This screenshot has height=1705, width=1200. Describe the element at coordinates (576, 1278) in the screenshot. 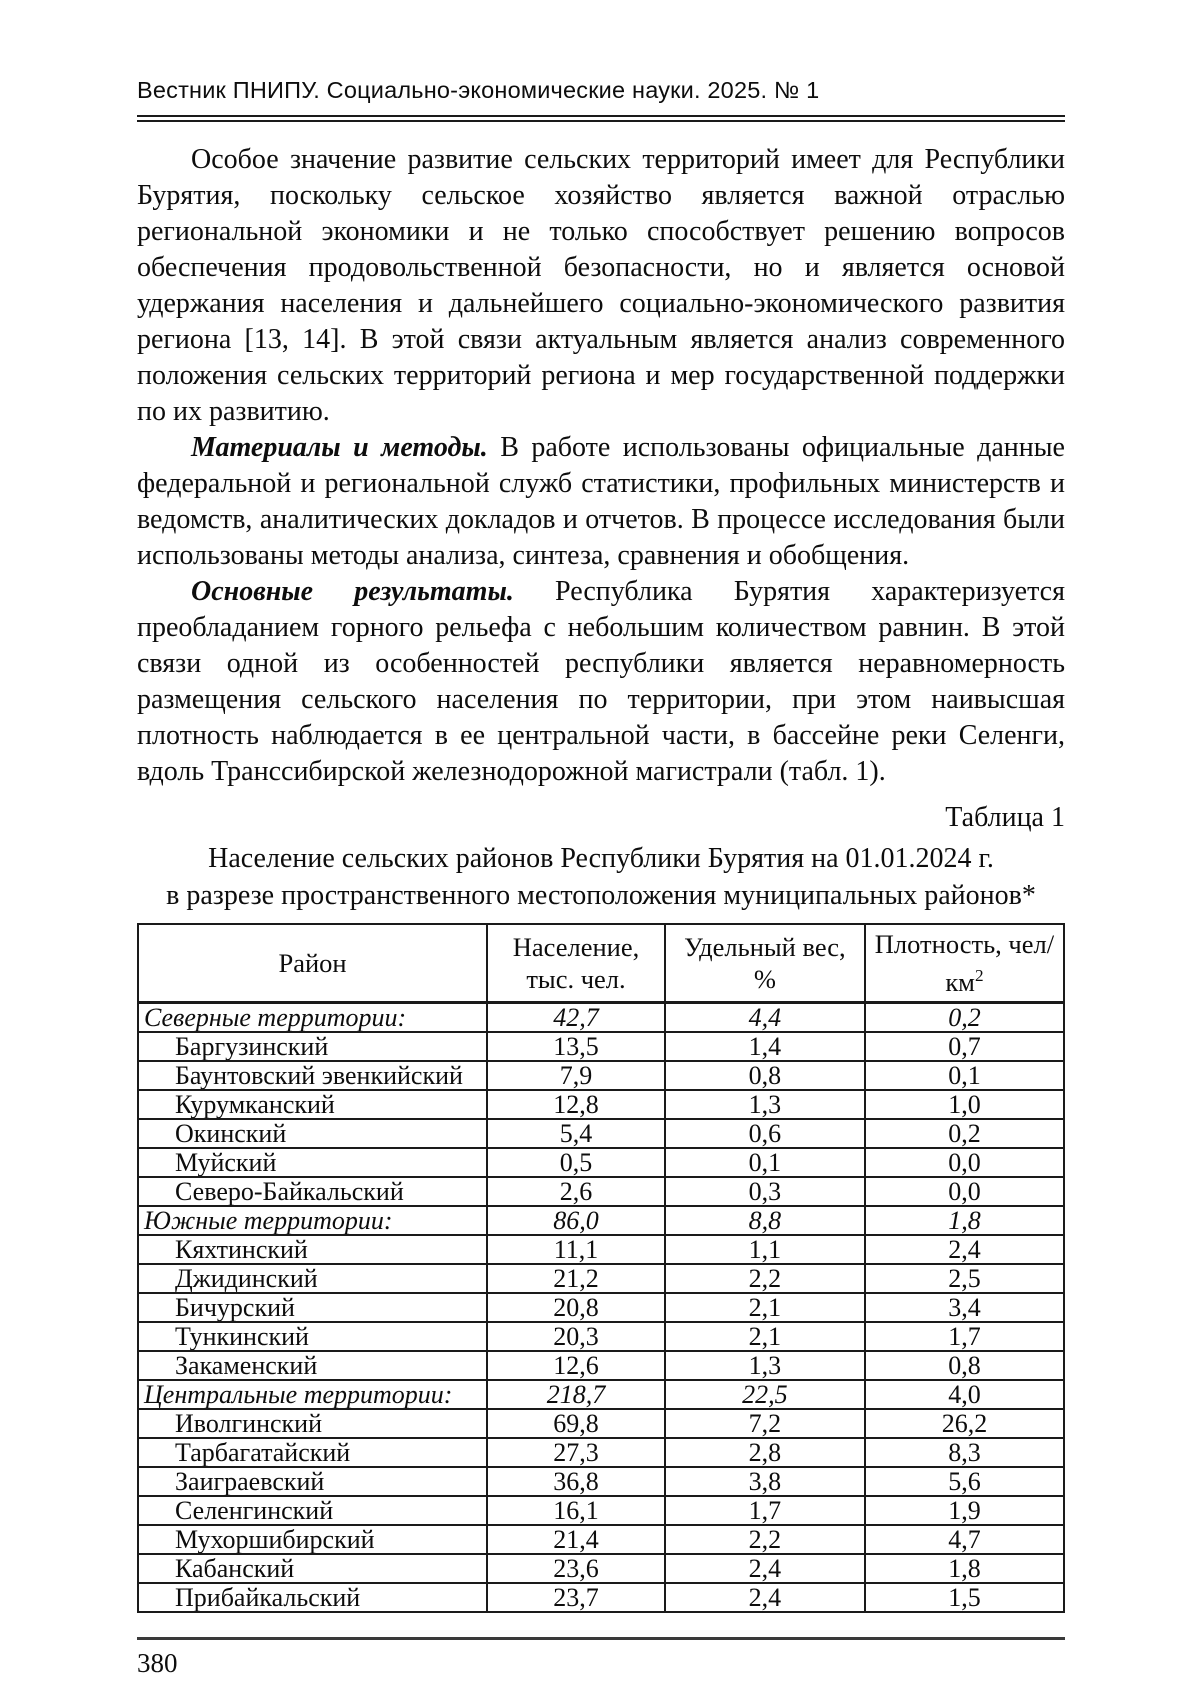

I see `pop-value-cell: 21,2` at that location.